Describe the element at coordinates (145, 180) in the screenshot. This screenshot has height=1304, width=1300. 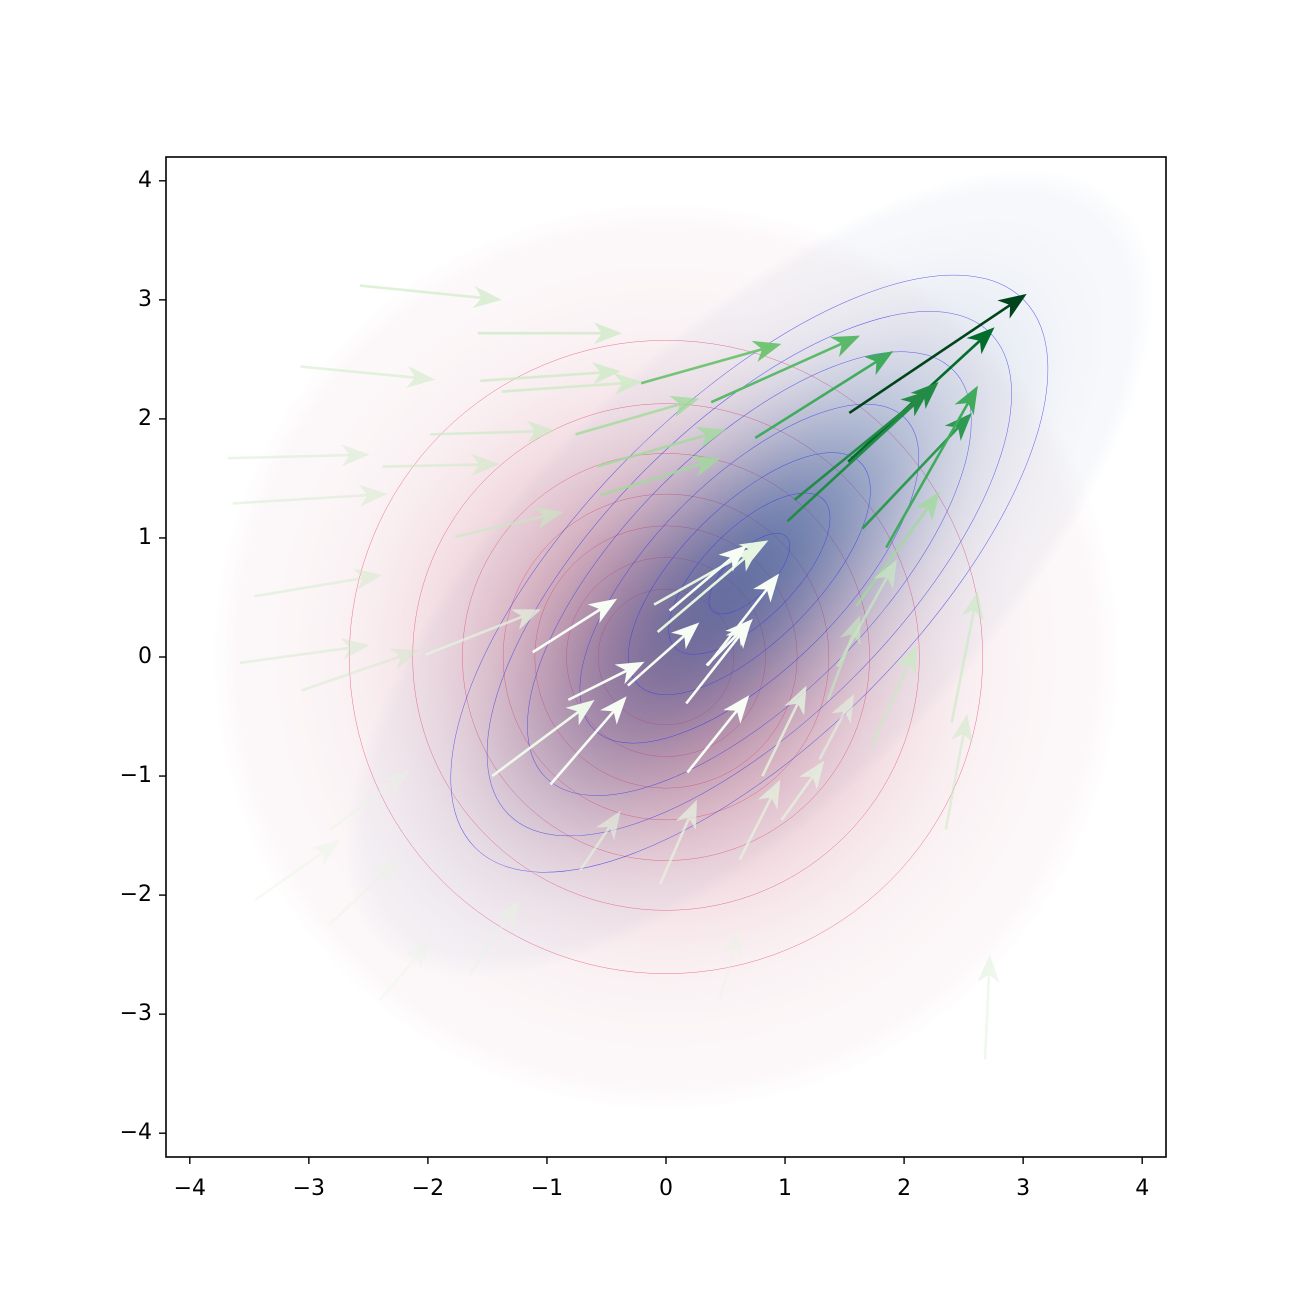
I see `y-tick-label: 4` at that location.